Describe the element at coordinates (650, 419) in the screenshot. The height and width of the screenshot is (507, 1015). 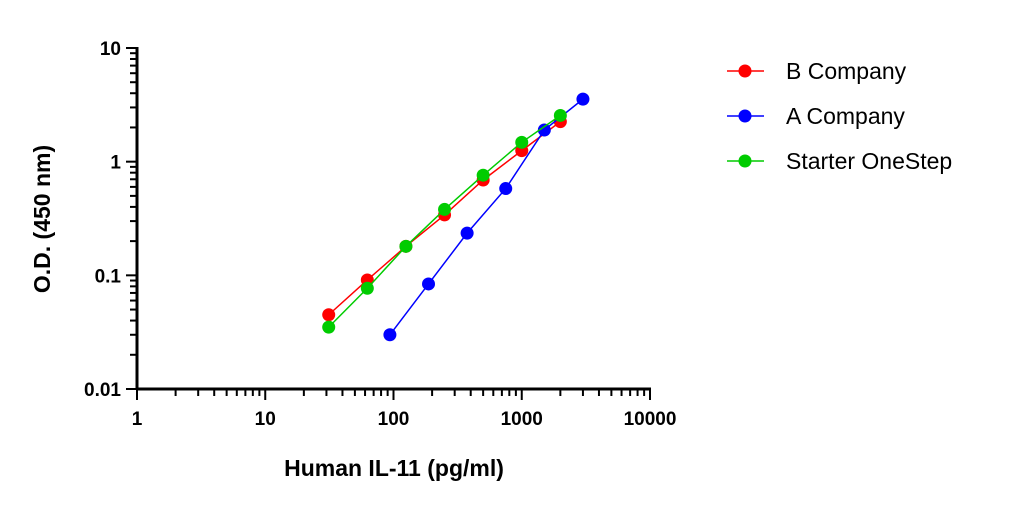
I see `x-tick-label: 10000` at that location.